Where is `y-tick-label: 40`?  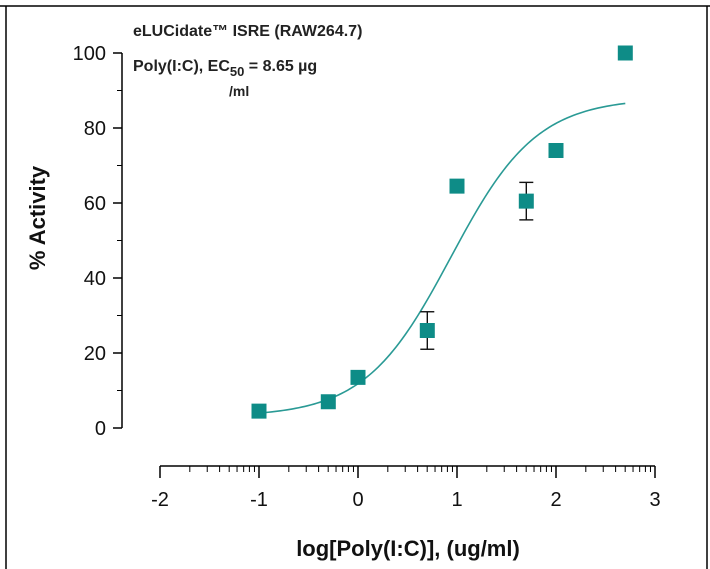
y-tick-label: 40 is located at coordinates (95, 279).